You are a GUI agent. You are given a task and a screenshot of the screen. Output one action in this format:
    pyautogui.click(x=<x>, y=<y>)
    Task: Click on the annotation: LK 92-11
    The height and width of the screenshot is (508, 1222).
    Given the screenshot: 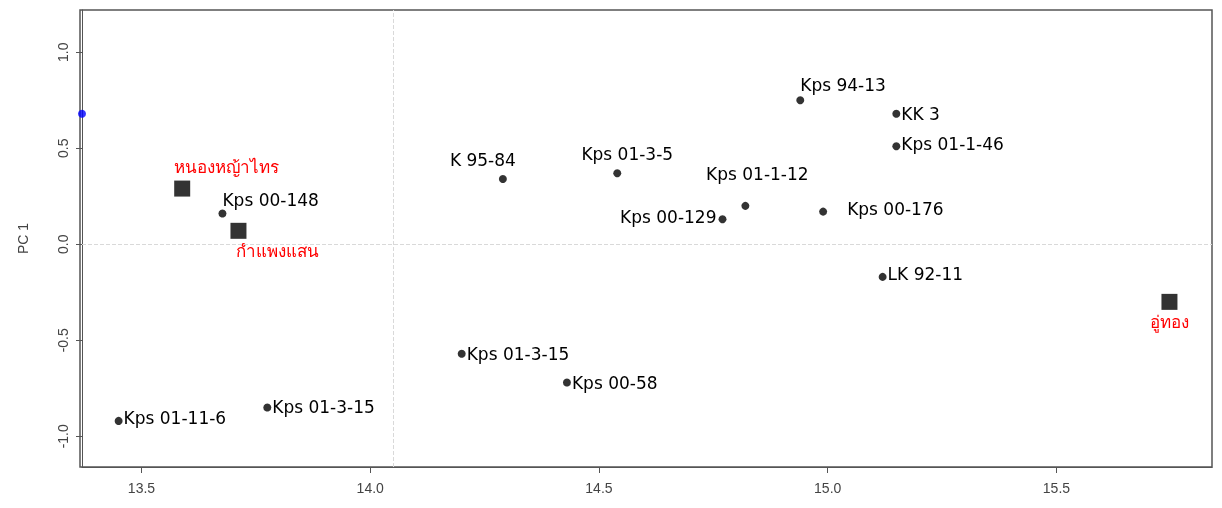 What is the action you would take?
    pyautogui.click(x=925, y=273)
    